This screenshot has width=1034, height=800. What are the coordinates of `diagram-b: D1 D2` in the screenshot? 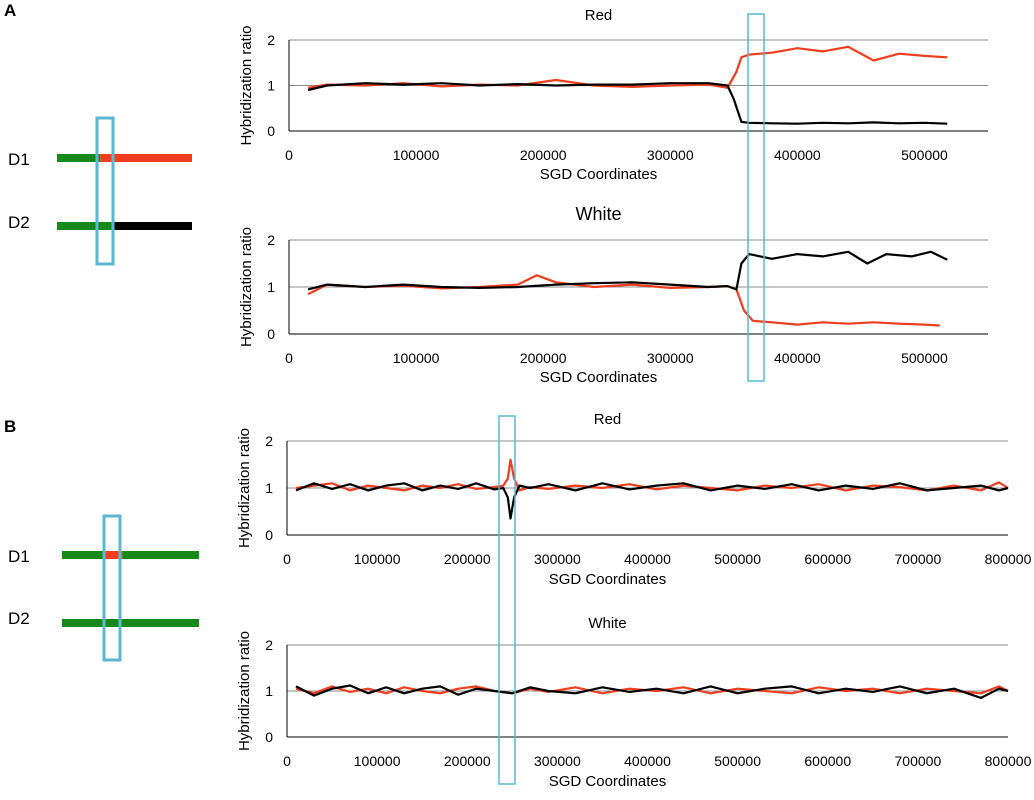 It's located at (103, 588).